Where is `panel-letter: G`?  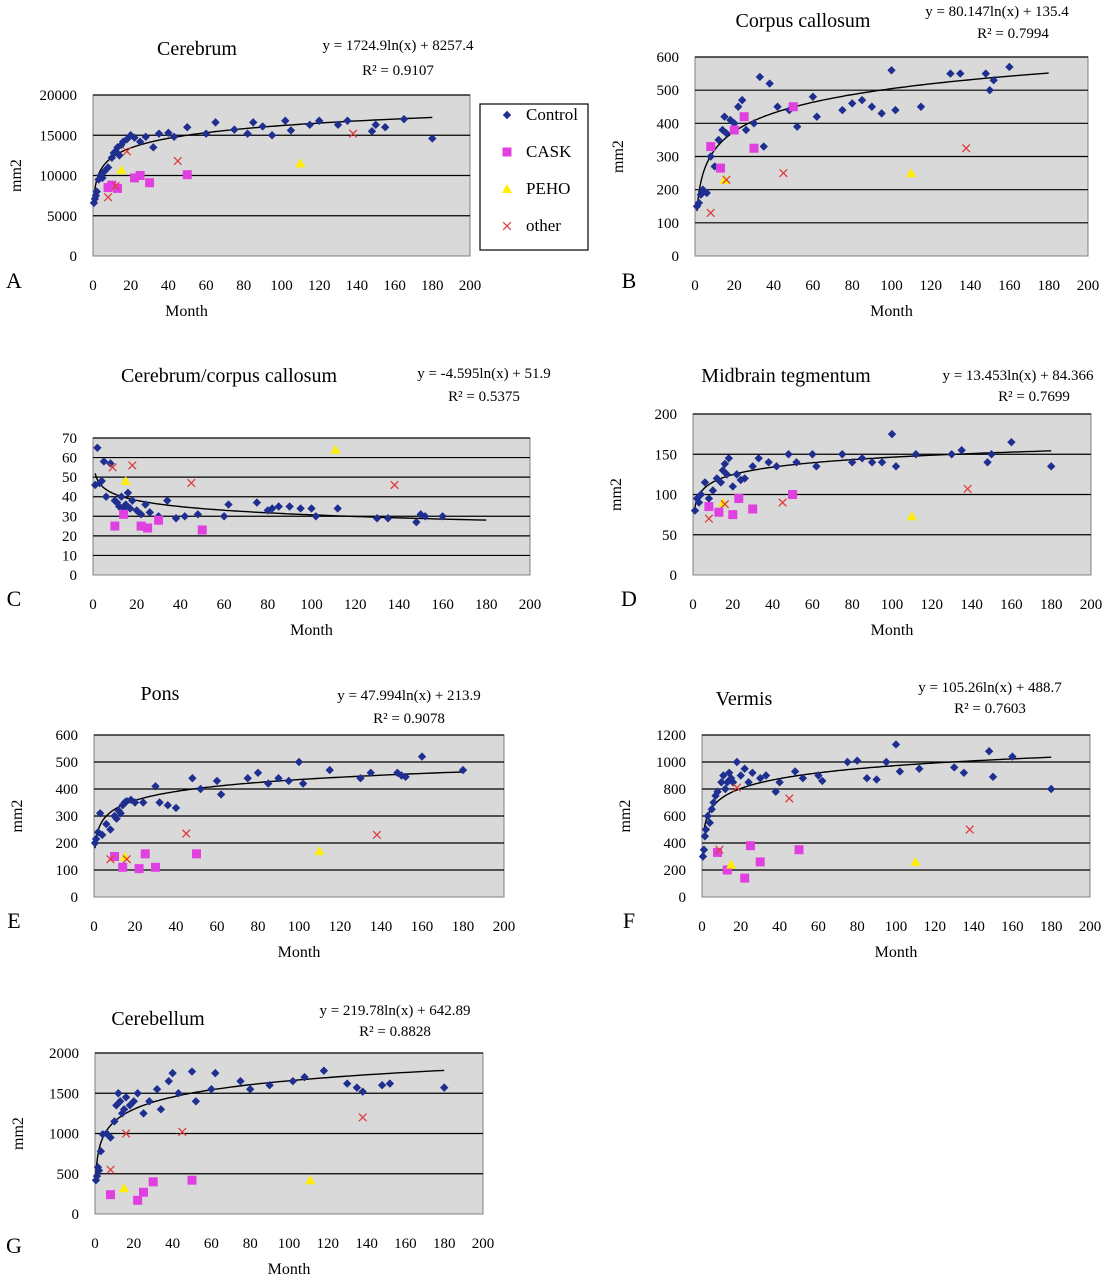 panel-letter: G is located at coordinates (14, 1245).